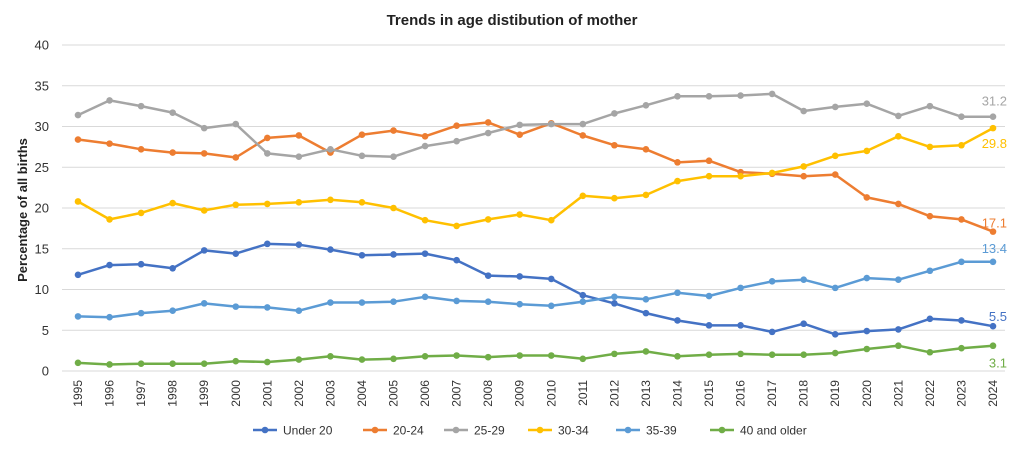 Image resolution: width=1024 pixels, height=450 pixels. What do you see at coordinates (773, 431) in the screenshot?
I see `legend-label: 40 and older` at bounding box center [773, 431].